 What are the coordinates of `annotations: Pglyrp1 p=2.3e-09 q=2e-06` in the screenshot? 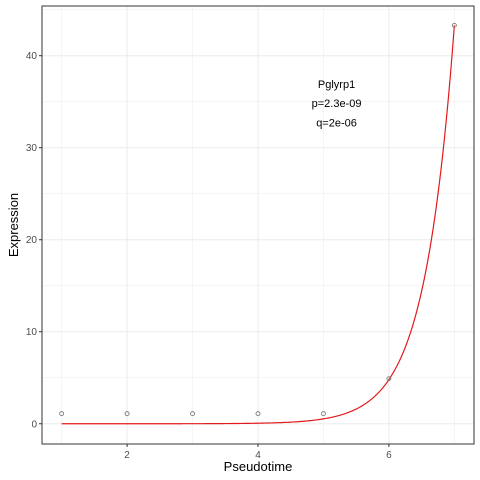 It's located at (337, 104).